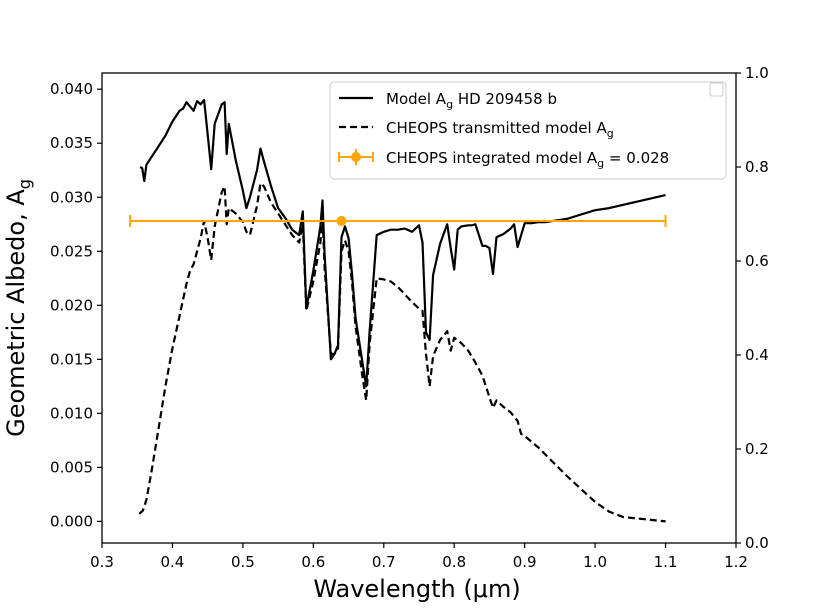 The width and height of the screenshot is (814, 610). I want to click on x-tick-label: 0.3, so click(102, 562).